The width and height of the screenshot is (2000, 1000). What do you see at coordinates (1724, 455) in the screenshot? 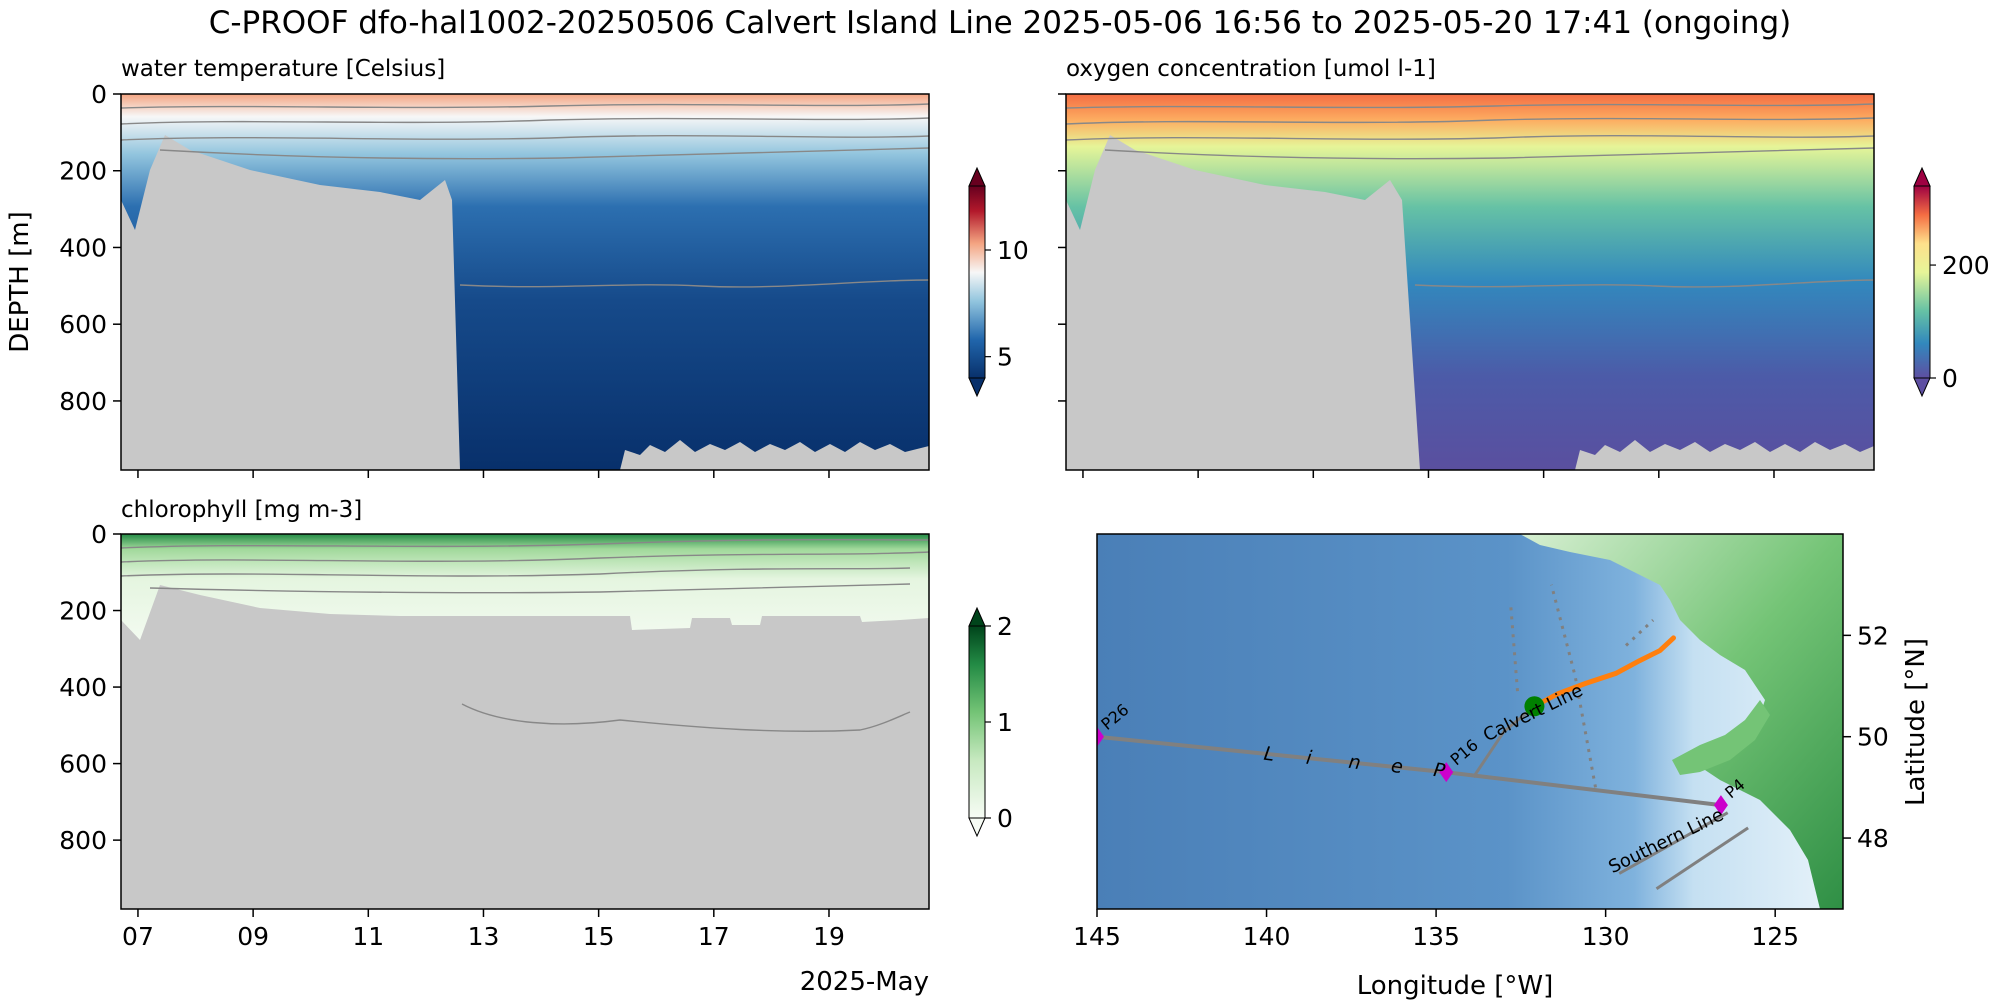
I see `oxygen-seafloor-deep` at bounding box center [1724, 455].